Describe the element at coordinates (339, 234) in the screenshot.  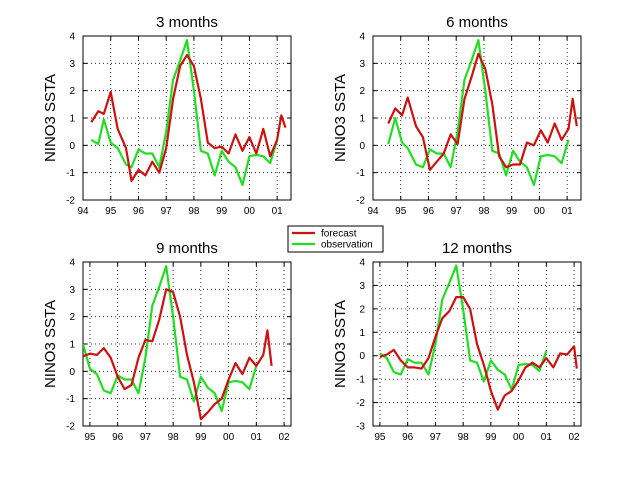
I see `legend-label-forecast: forecast` at that location.